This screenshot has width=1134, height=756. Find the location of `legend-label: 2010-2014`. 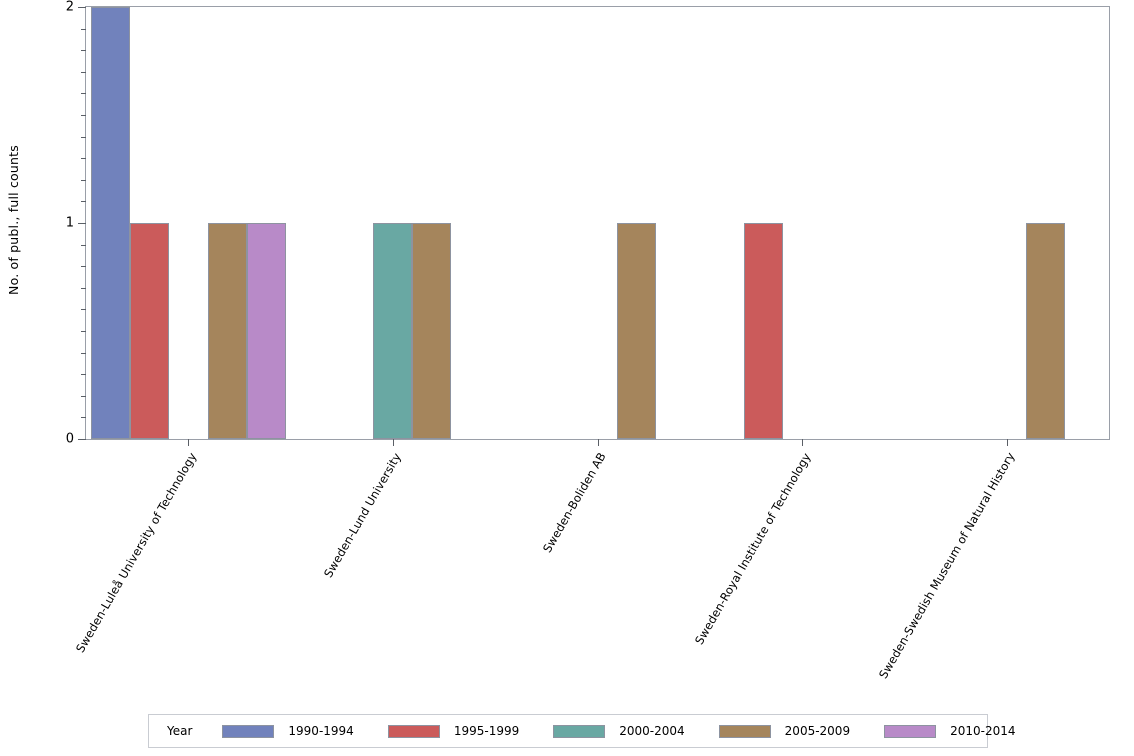

legend-label: 2010-2014 is located at coordinates (983, 731).